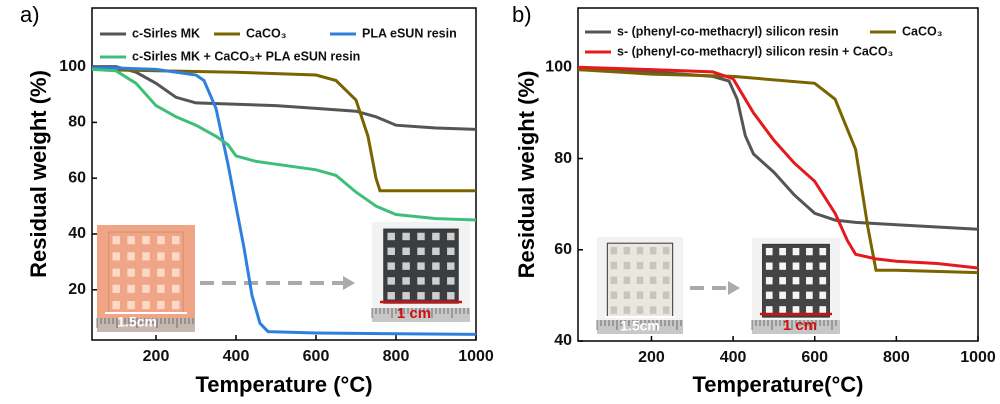 Image resolution: width=1000 pixels, height=404 pixels. I want to click on legend-label: CaCO₃, so click(266, 33).